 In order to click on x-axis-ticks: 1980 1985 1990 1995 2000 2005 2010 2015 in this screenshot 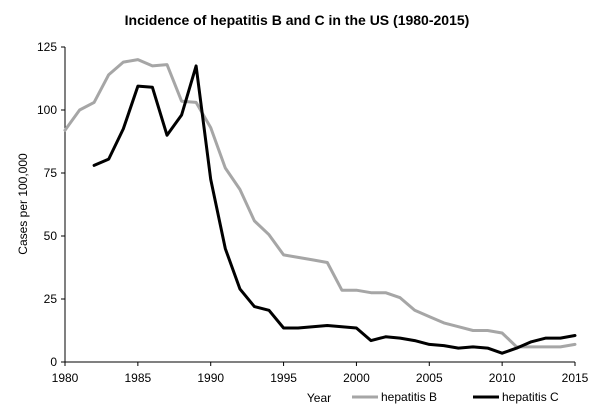, I will do `click(320, 373)`.